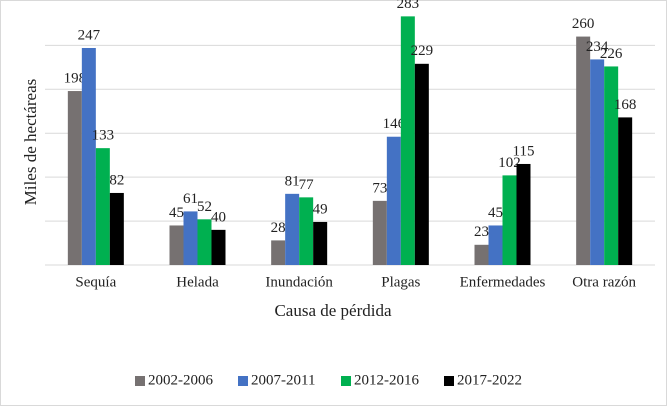 This screenshot has width=667, height=406. I want to click on data-label: 82, so click(116, 180).